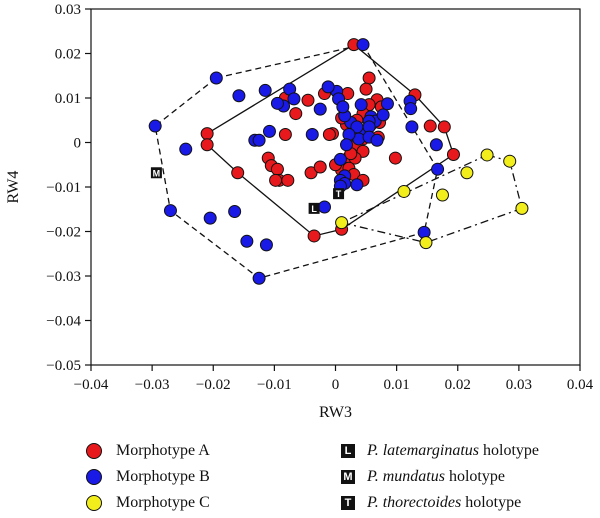 This screenshot has height=518, width=600. I want to click on x-tick-label: 0.01, so click(397, 385).